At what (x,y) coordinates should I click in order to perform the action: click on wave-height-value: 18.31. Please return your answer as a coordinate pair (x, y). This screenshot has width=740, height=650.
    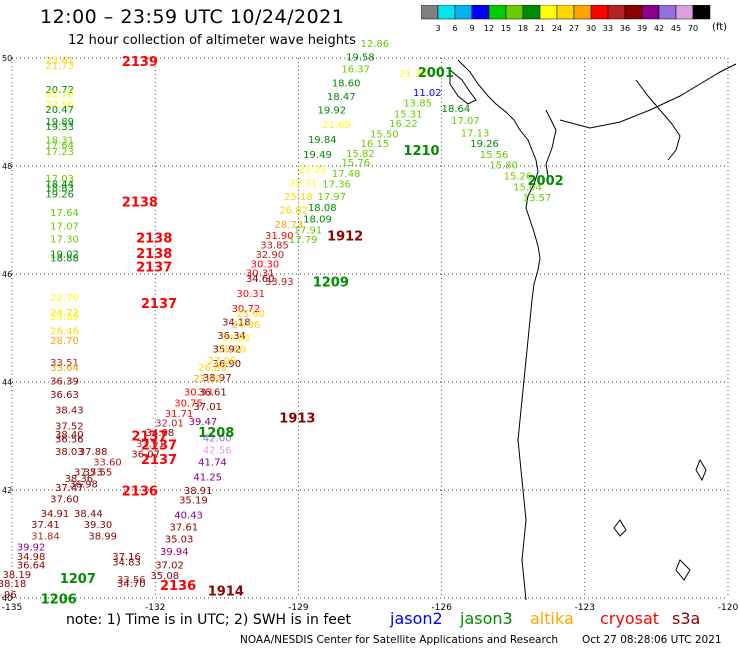
    Looking at the image, I should click on (59, 140).